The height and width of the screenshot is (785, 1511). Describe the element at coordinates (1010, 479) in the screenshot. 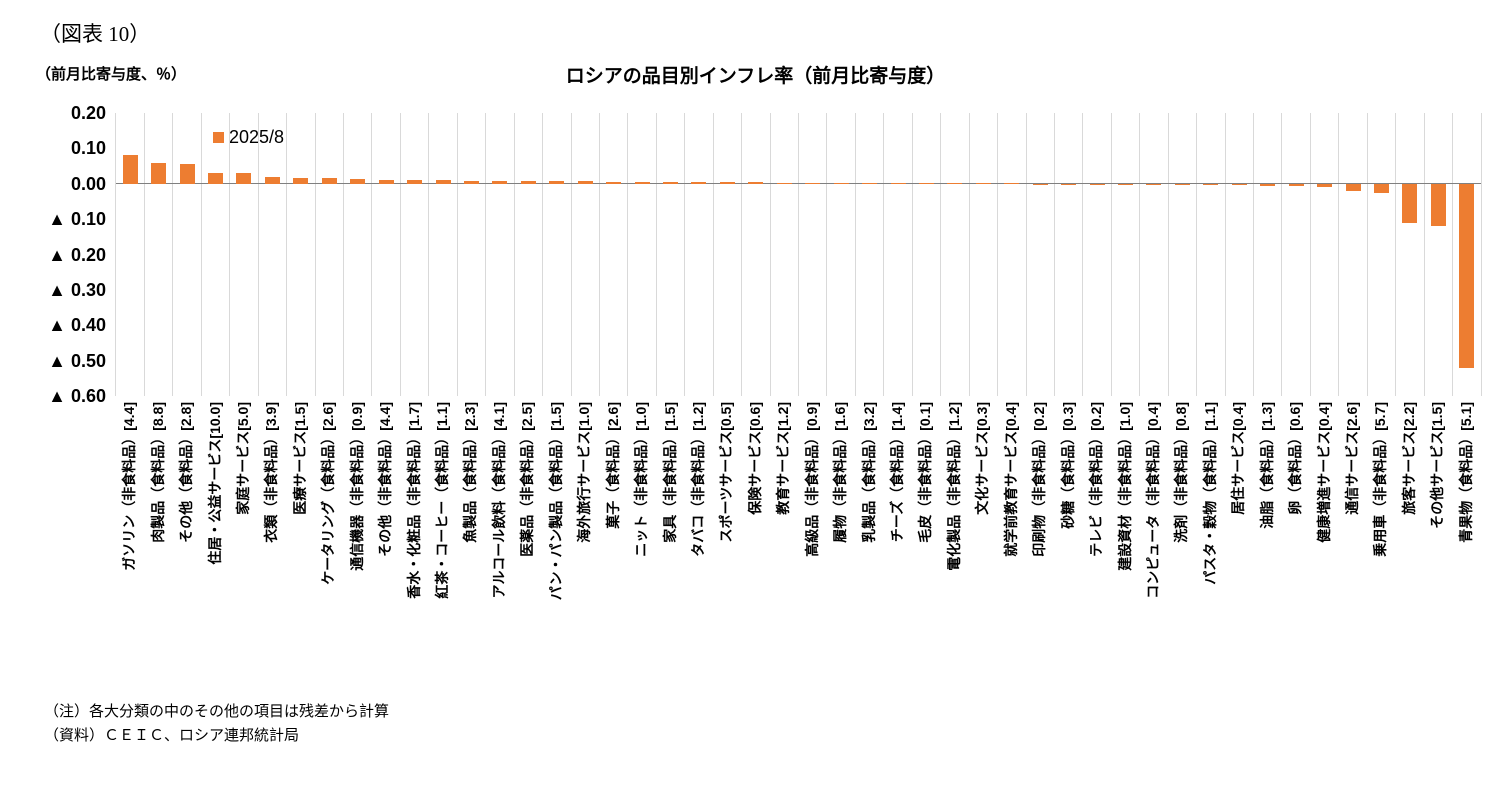

I see `category-label: 就学前教育サービス[0.4]` at that location.